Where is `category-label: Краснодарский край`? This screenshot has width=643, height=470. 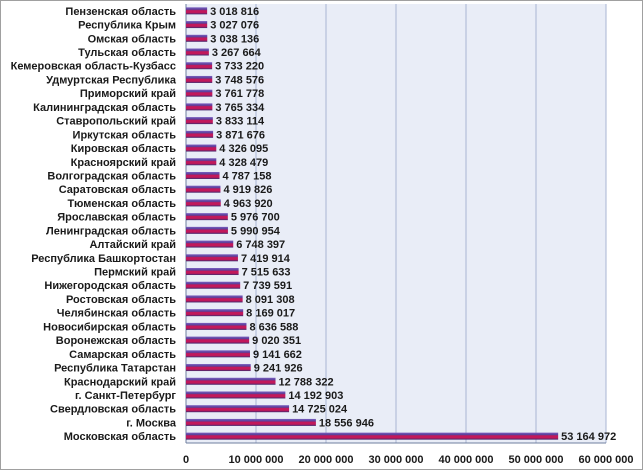
category-label: Краснодарский край is located at coordinates (120, 382).